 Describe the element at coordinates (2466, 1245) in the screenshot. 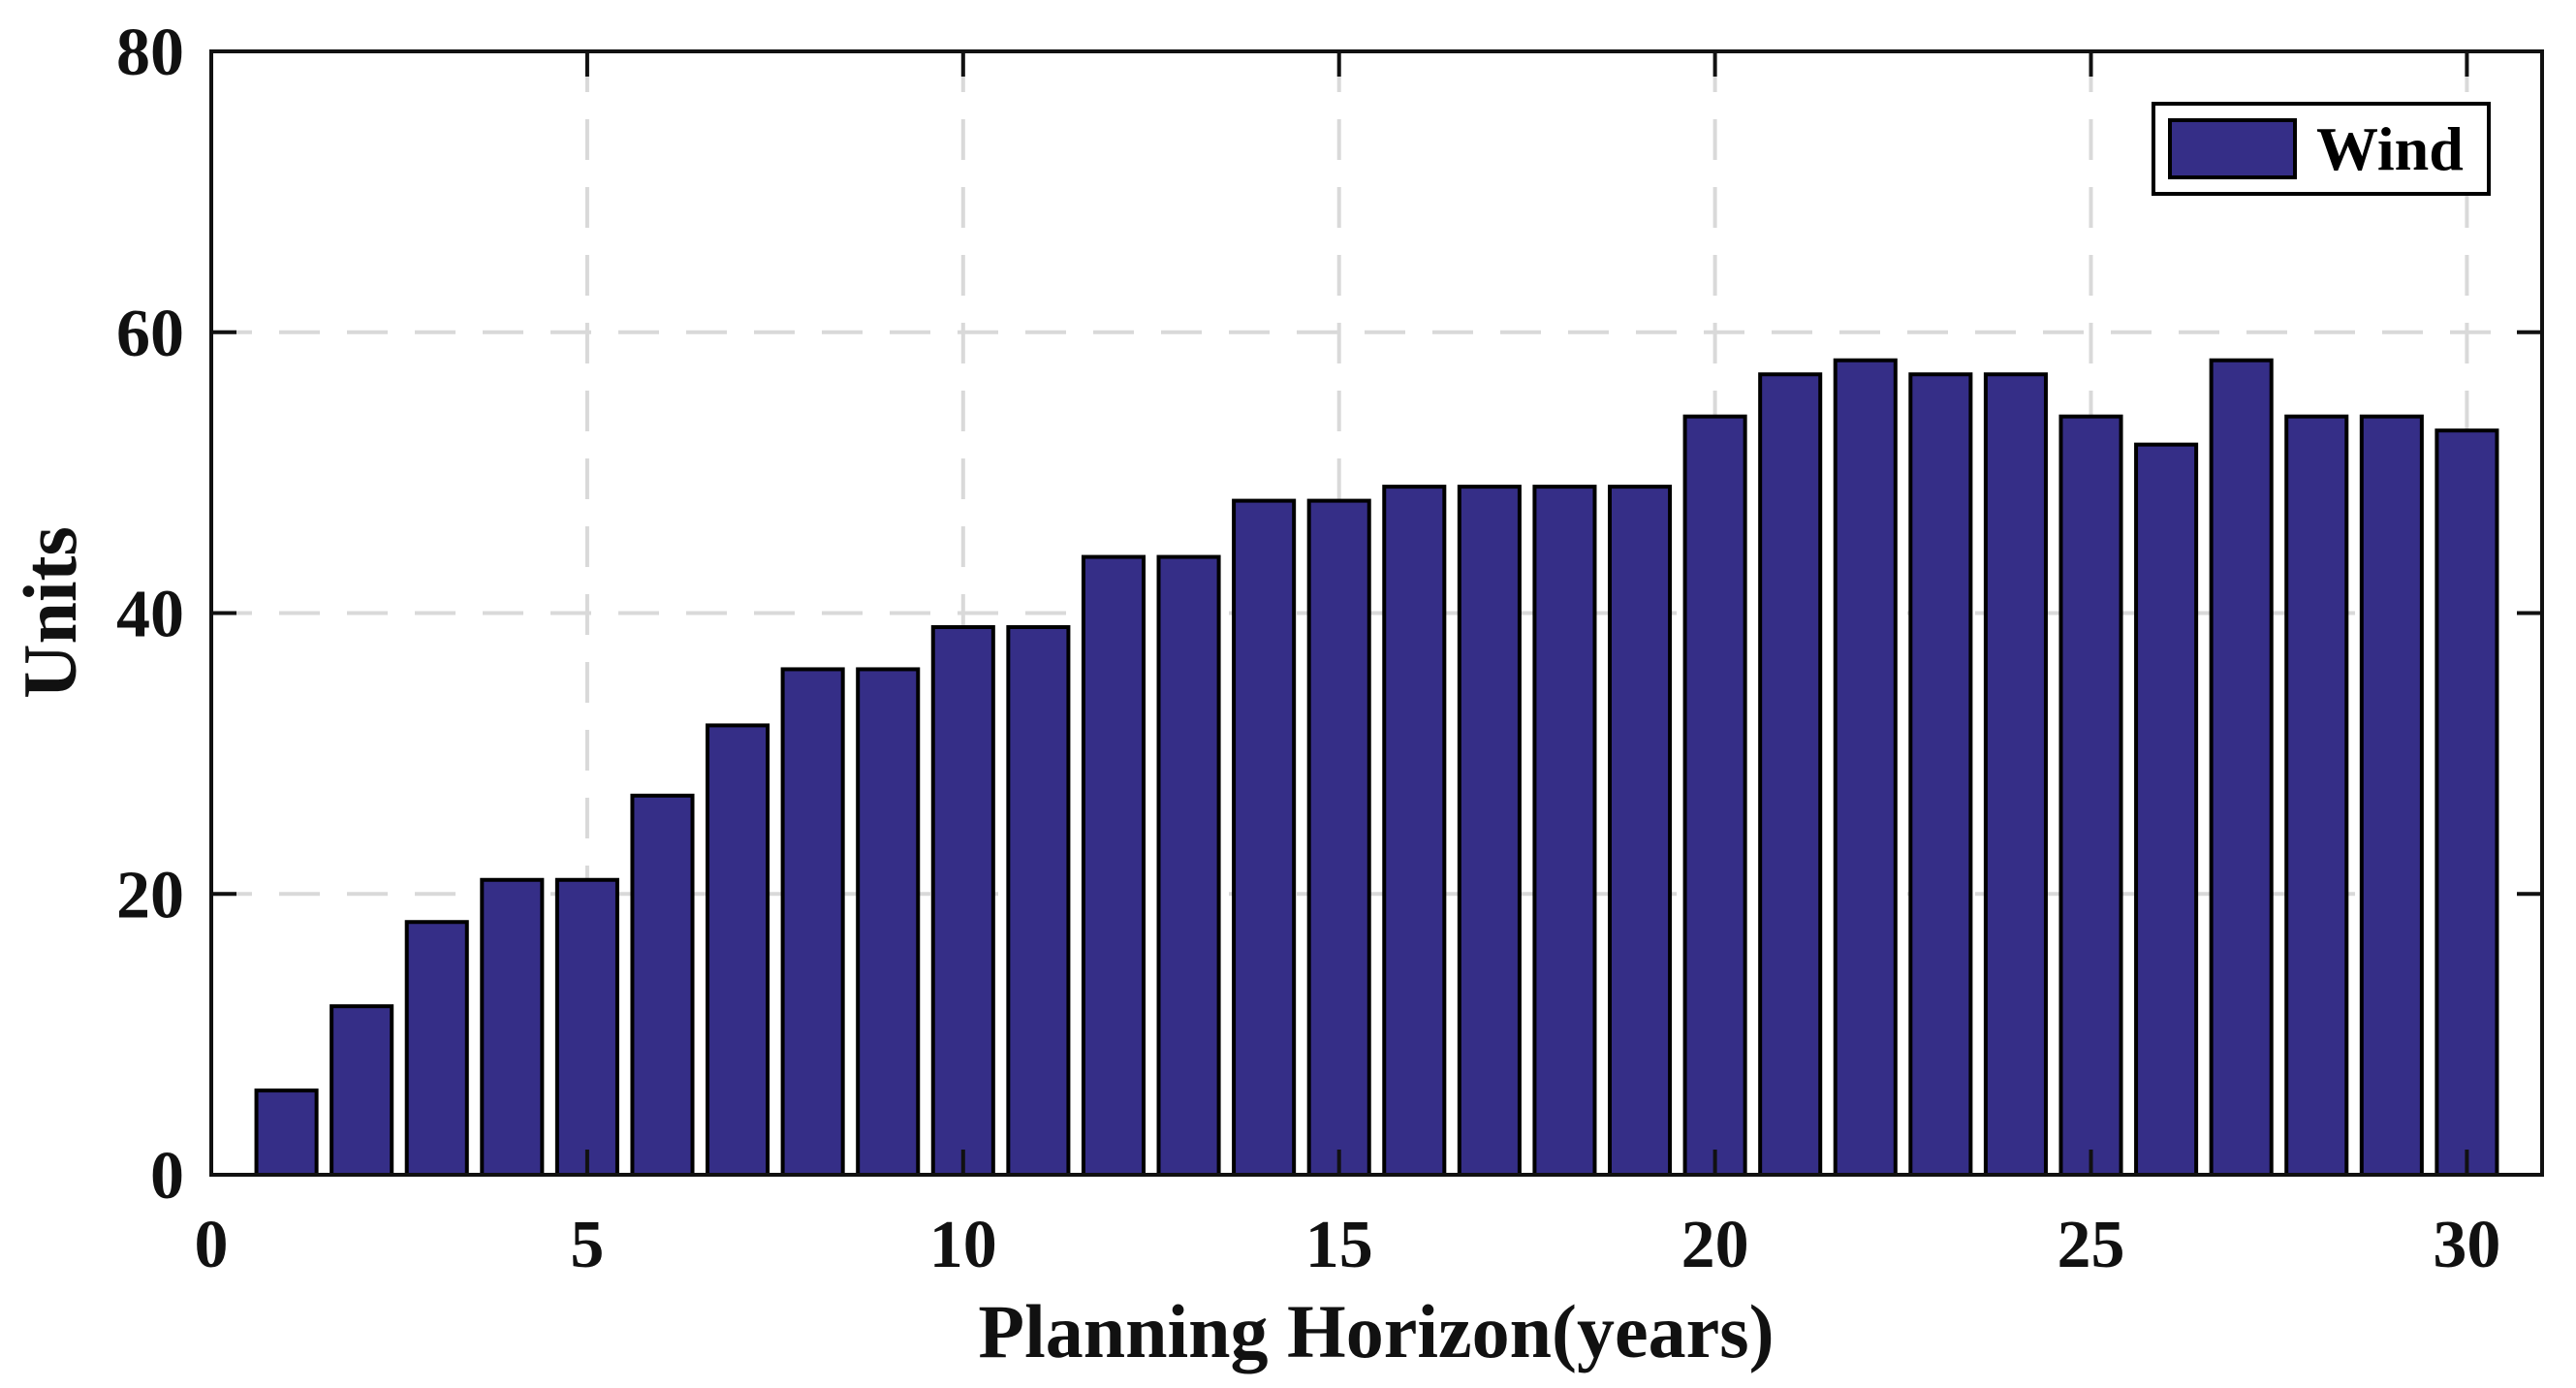

I see `x-tick-label: 30` at that location.